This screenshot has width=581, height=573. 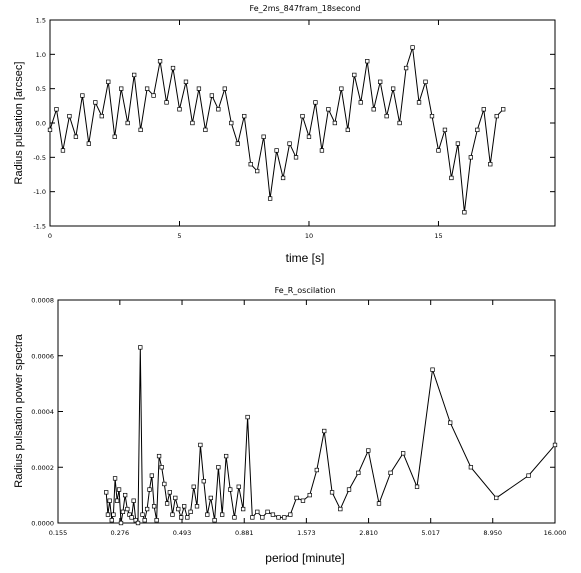 I want to click on bottom-y-tick-label: 0.0004, so click(x=42, y=412).